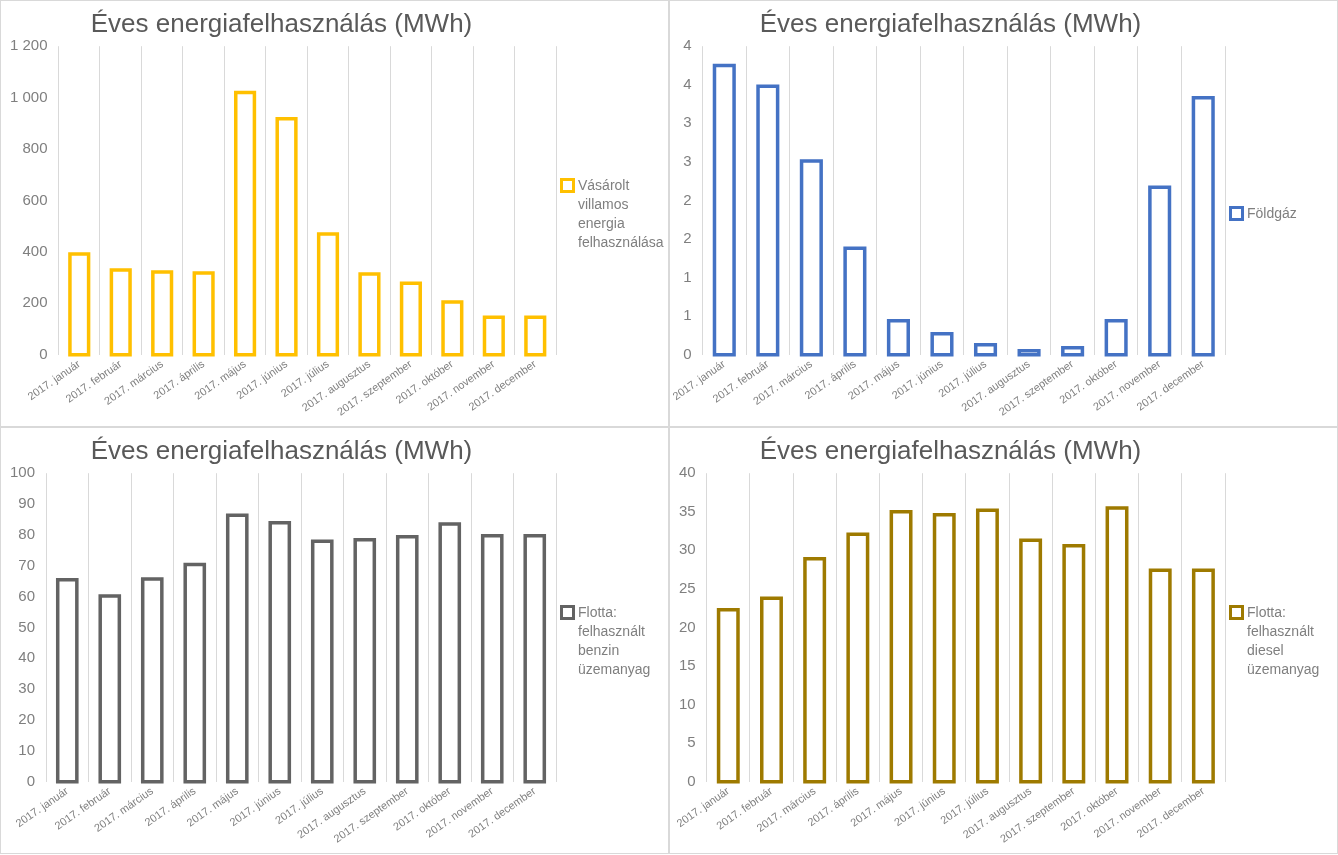  Describe the element at coordinates (615, 640) in the screenshot. I see `legend-label: Flotta: felhasznált benzin üzemanyag` at that location.